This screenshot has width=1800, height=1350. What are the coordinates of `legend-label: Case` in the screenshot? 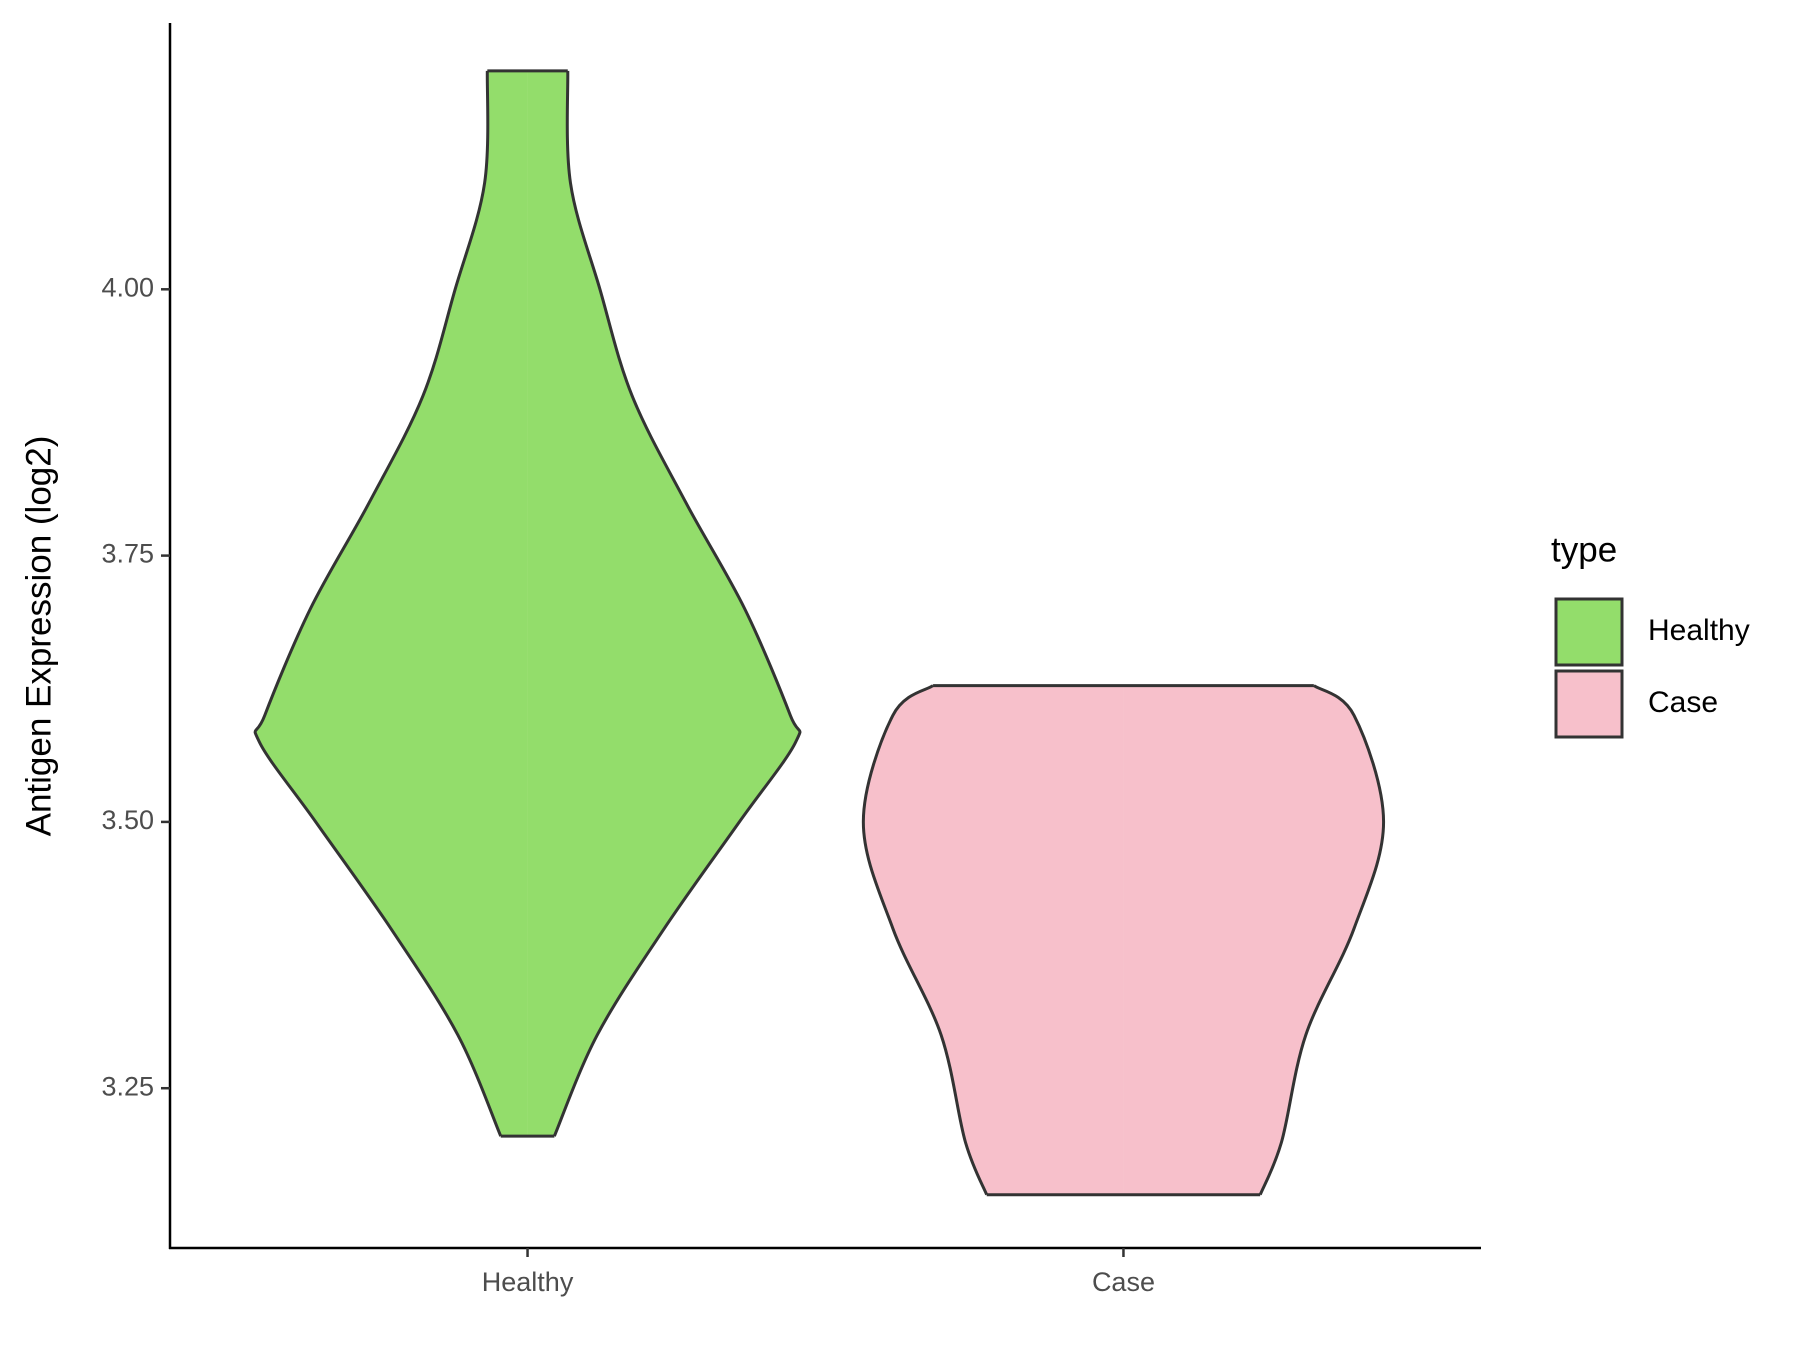 It's located at (1683, 702).